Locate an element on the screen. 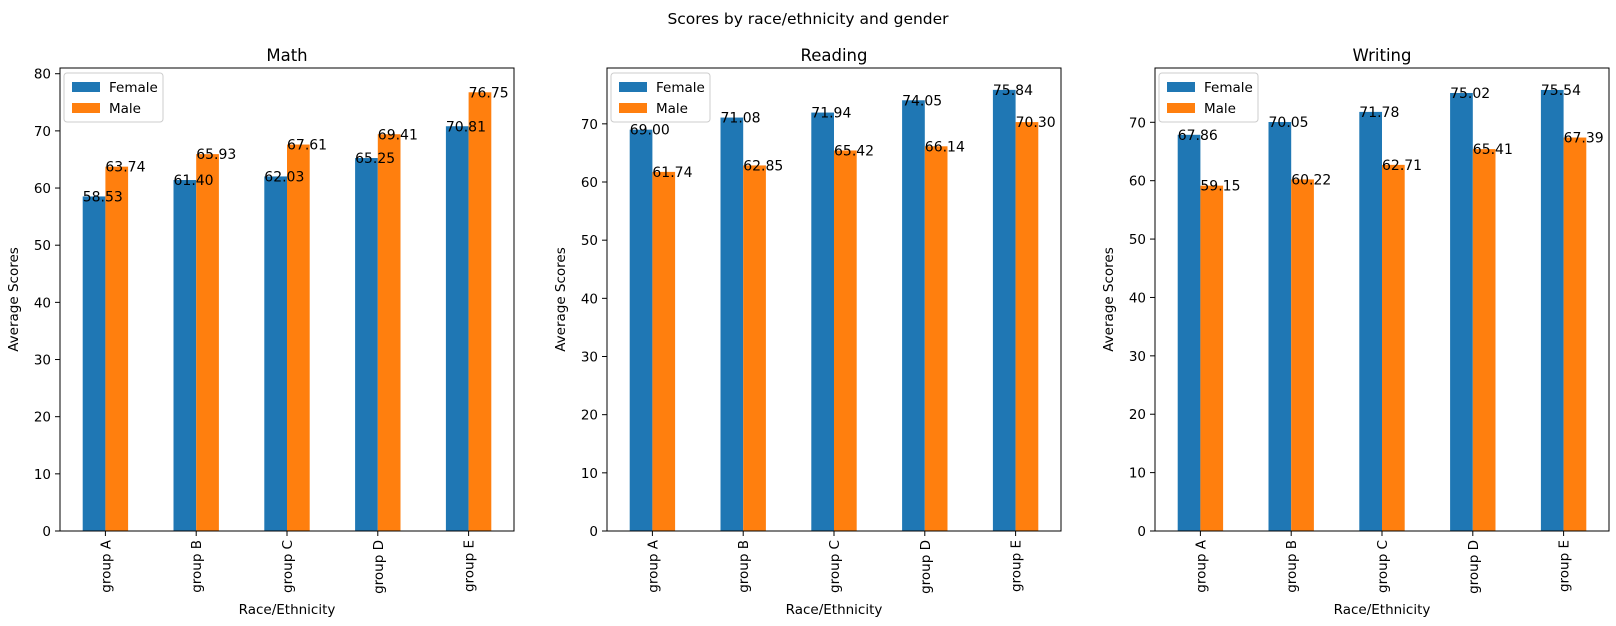  data-label-female-group-d: 74.05 is located at coordinates (922, 101).